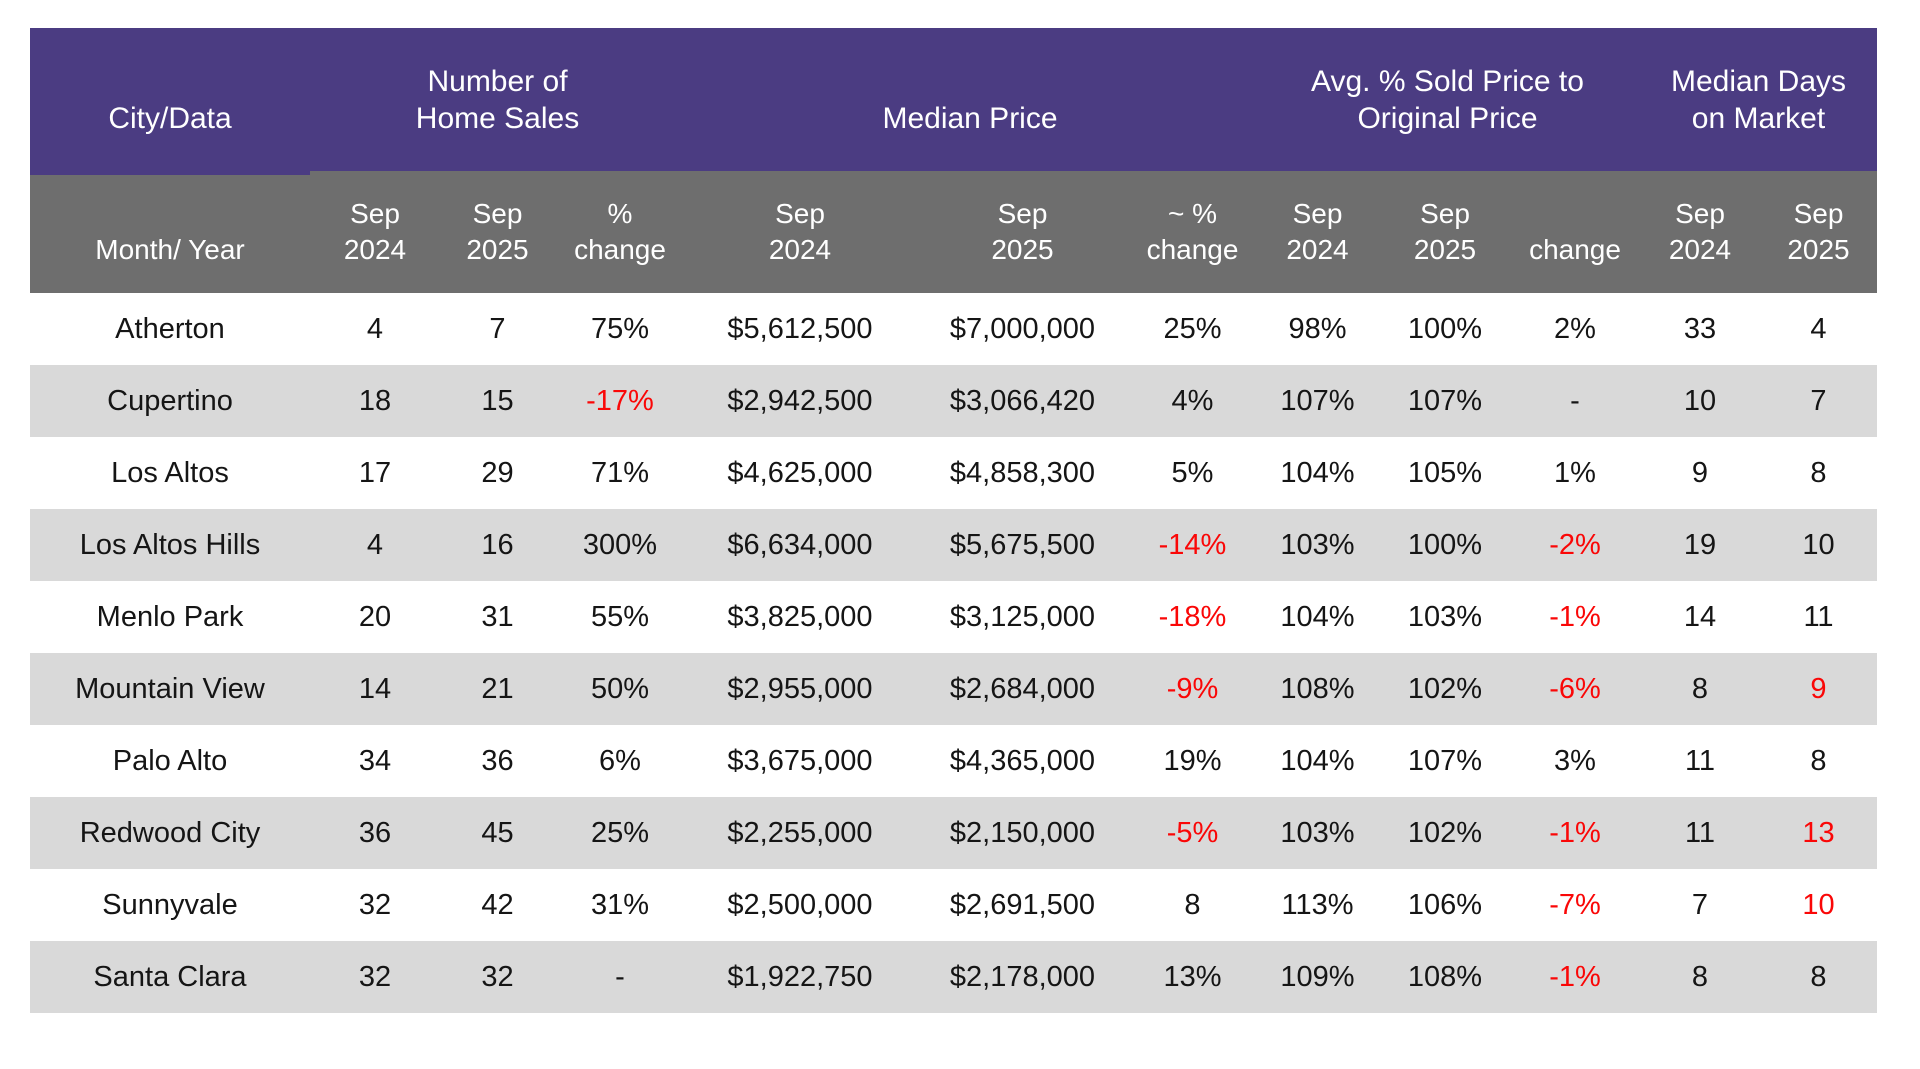  What do you see at coordinates (1022, 617) in the screenshot?
I see `value-cell: $3,125,000` at bounding box center [1022, 617].